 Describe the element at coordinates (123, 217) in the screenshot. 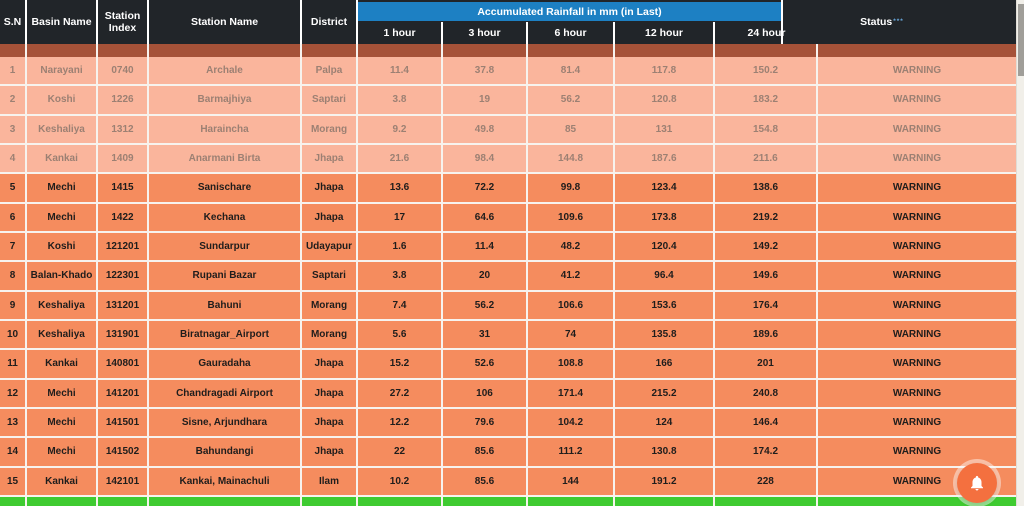

I see `cell-station-index: 1422` at that location.